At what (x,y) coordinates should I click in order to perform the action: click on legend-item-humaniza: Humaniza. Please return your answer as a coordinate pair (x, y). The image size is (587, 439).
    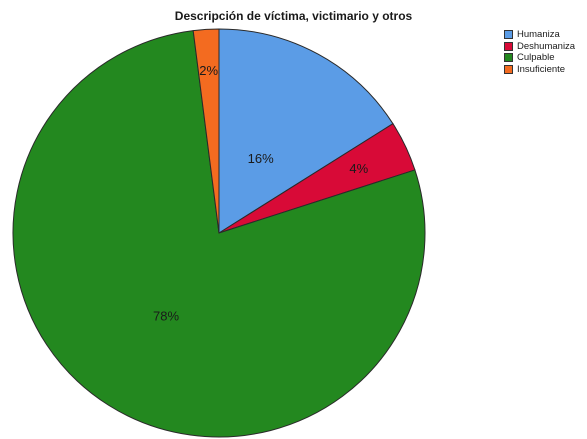
    Looking at the image, I should click on (539, 35).